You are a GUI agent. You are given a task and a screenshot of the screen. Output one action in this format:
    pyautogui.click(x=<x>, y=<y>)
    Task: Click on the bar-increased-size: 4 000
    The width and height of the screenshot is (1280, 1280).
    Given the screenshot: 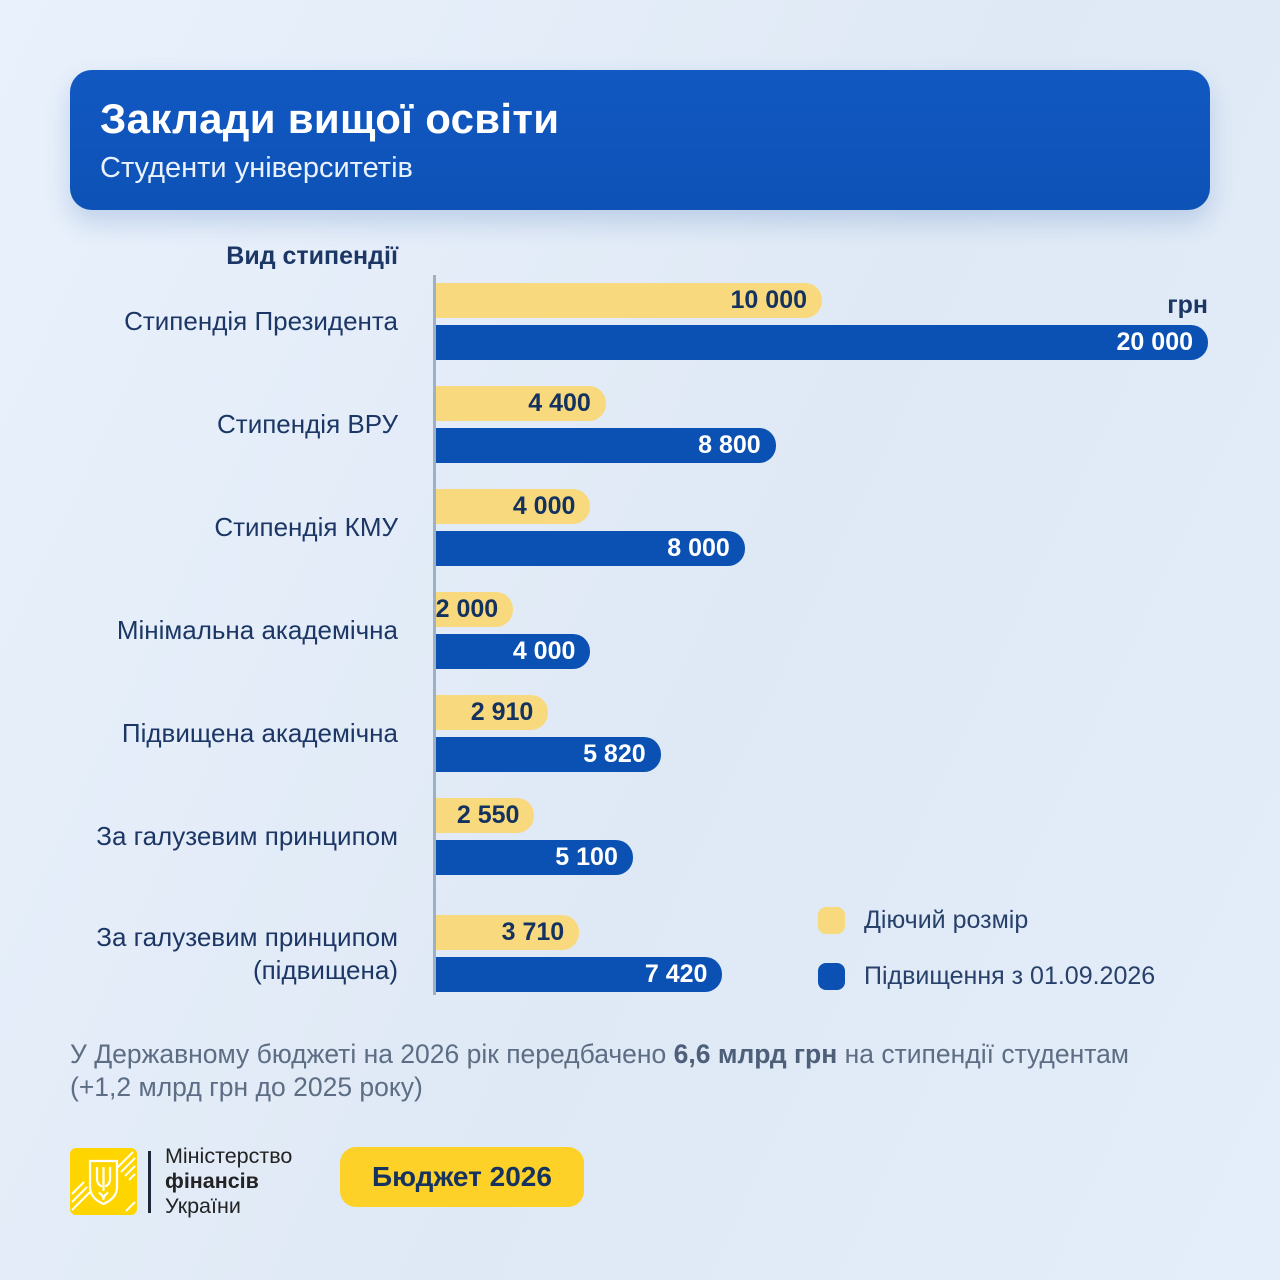 What is the action you would take?
    pyautogui.click(x=513, y=651)
    